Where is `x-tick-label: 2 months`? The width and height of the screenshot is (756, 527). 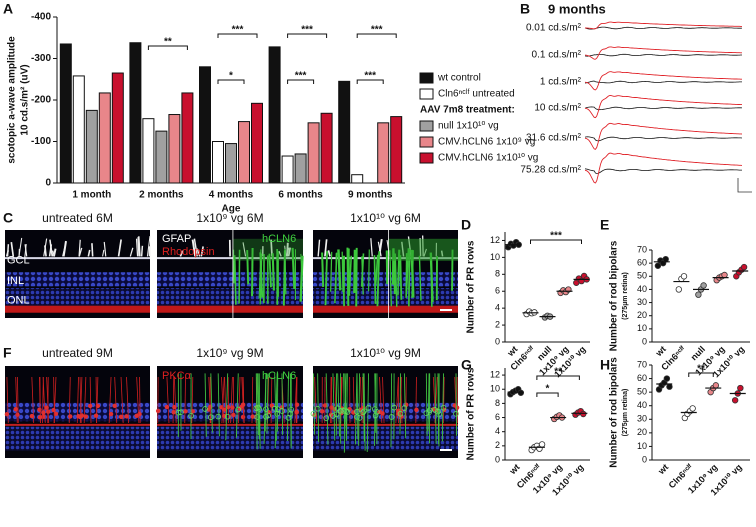
x-tick-label: 2 months is located at coordinates (161, 195).